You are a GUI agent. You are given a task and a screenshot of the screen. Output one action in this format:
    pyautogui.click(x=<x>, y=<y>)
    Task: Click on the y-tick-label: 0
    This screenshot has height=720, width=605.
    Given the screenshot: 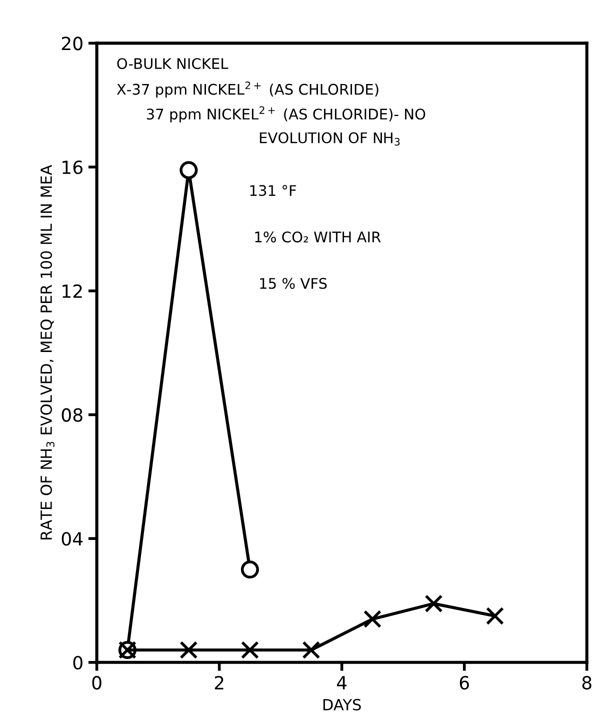 What is the action you would take?
    pyautogui.click(x=77, y=663)
    